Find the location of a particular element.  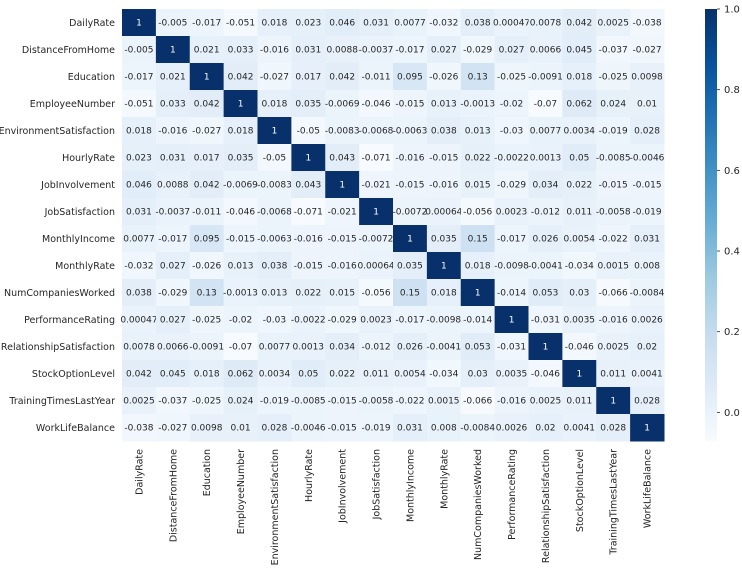

x-tick-label: Education is located at coordinates (207, 472).